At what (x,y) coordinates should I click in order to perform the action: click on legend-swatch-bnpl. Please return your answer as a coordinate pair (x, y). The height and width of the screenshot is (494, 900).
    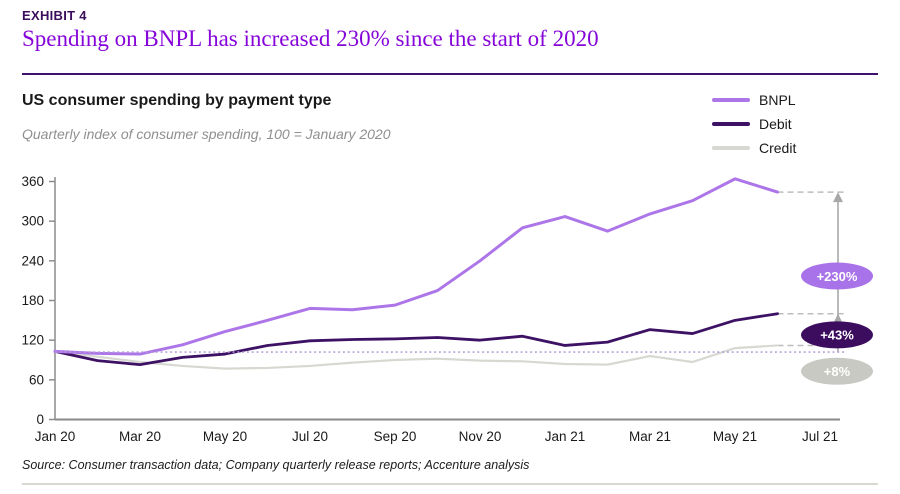
    Looking at the image, I should click on (731, 100).